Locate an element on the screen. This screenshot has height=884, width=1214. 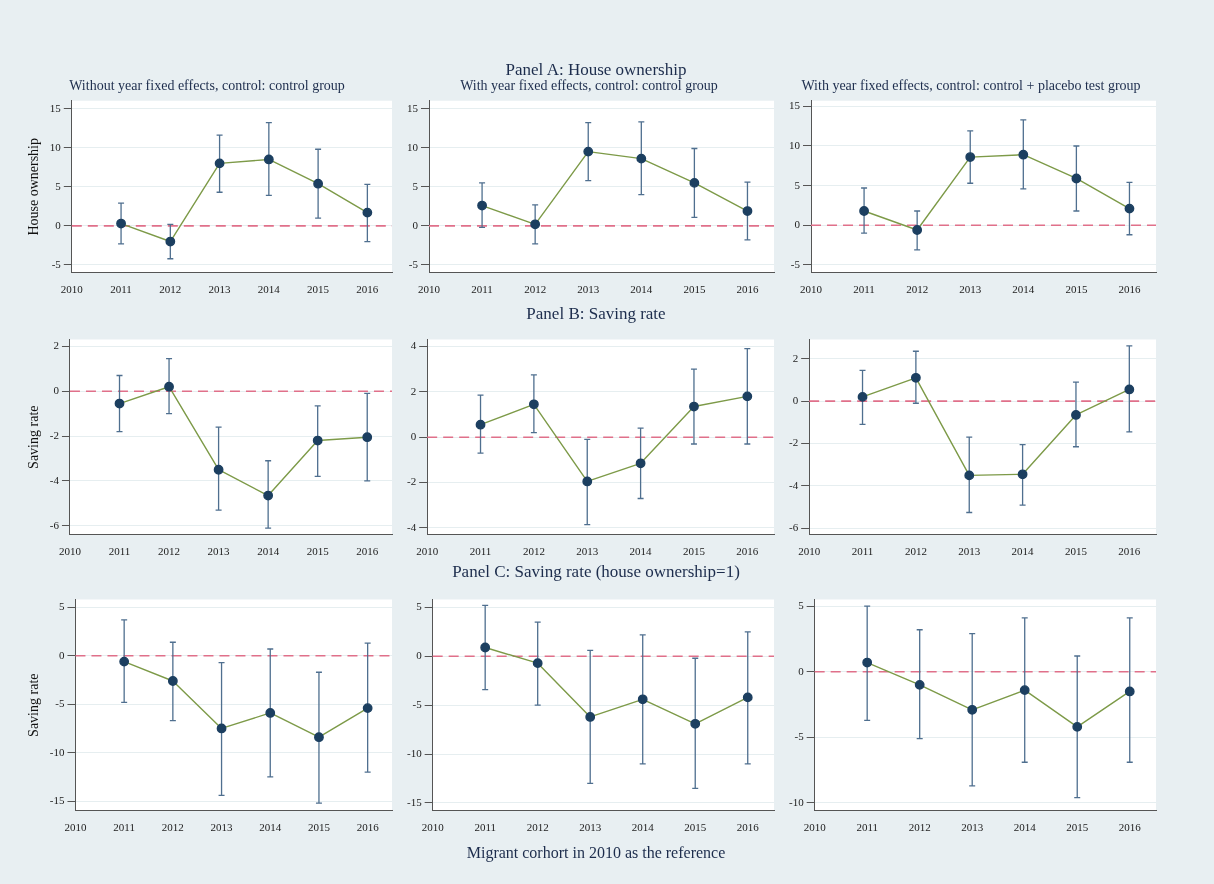
y-axis-title: Saving rate is located at coordinates (34, 705).